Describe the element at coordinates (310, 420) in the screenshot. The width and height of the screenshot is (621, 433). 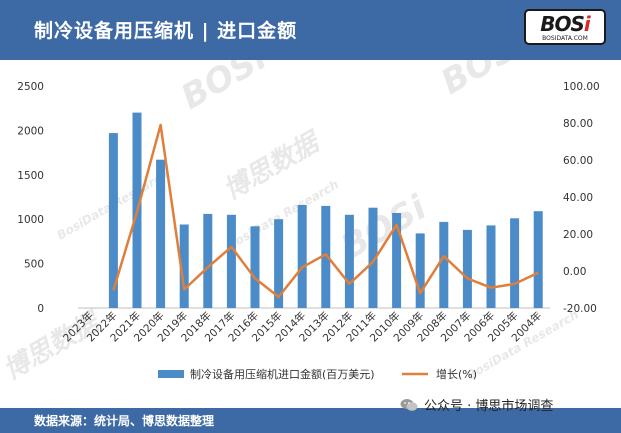
I see `footer-bar: 数据来源：统计局、博思数据整理` at that location.